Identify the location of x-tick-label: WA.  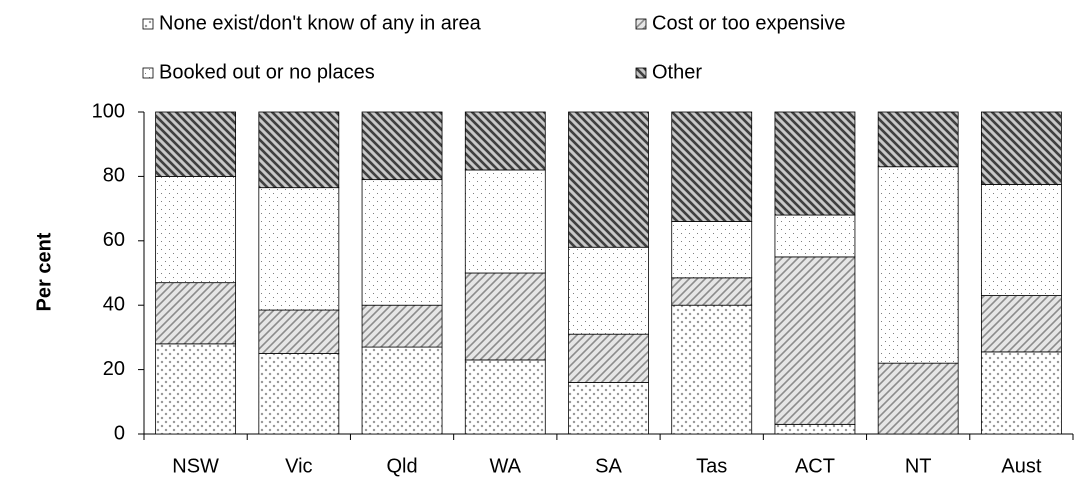
(506, 466).